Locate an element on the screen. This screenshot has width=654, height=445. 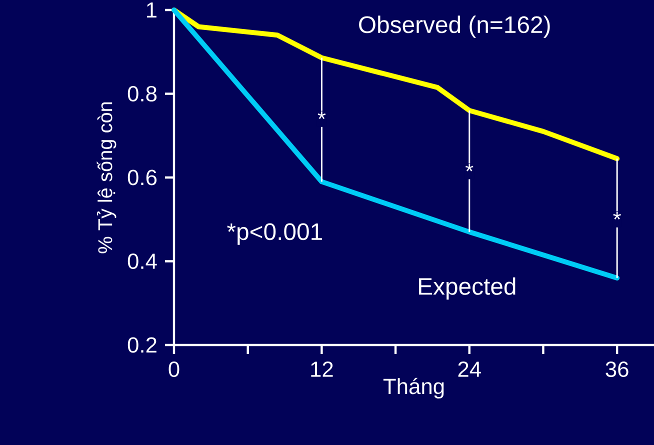
y-tick-label: 0.6 is located at coordinates (142, 178).